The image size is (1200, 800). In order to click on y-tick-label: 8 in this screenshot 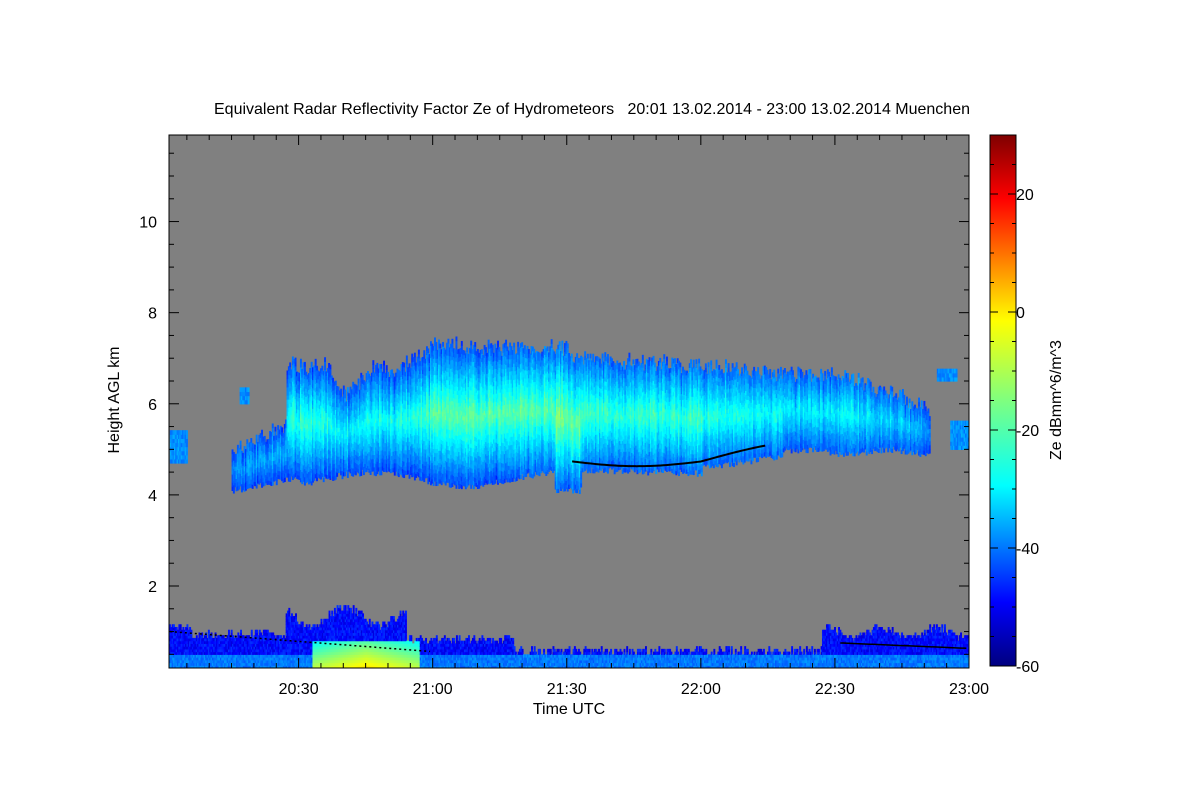, I will do `click(152, 314)`.